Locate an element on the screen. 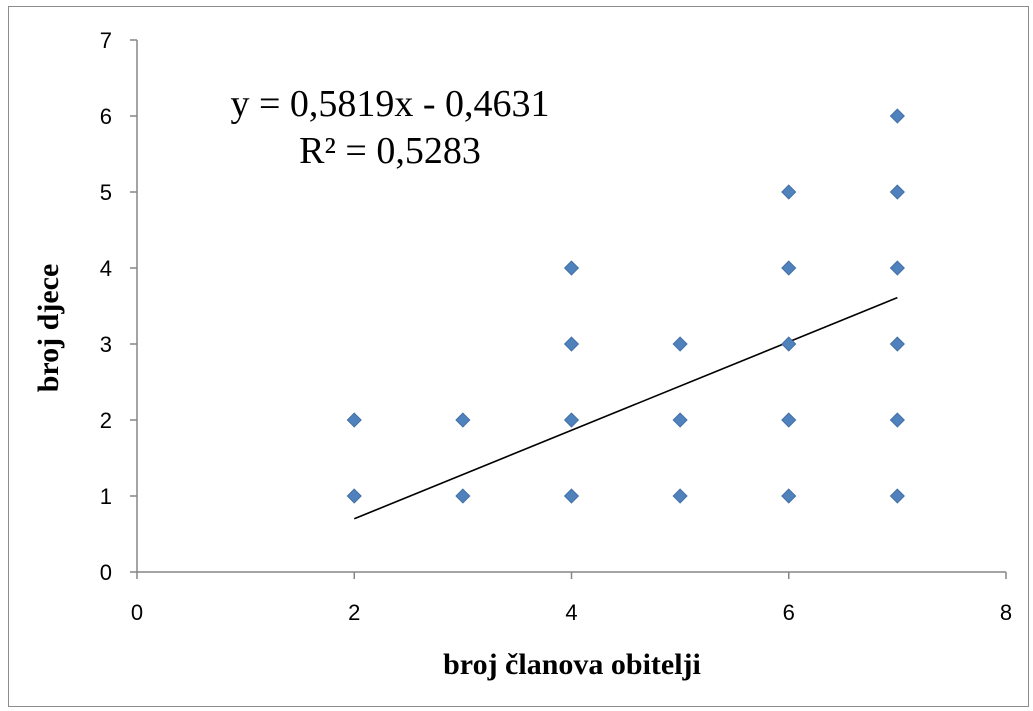  x-tick-label: 8 is located at coordinates (1006, 612).